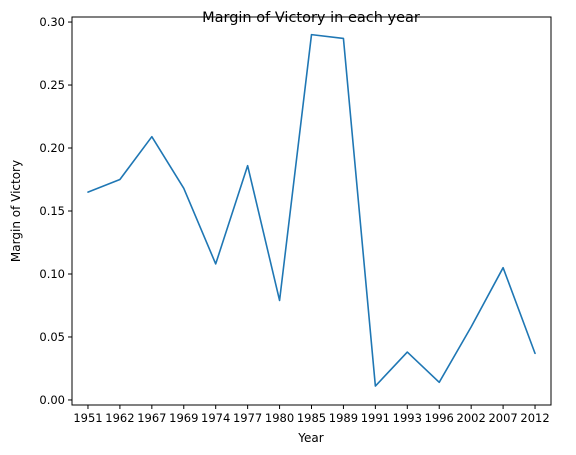  Describe the element at coordinates (52, 400) in the screenshot. I see `y-tick-label: 0.00` at that location.